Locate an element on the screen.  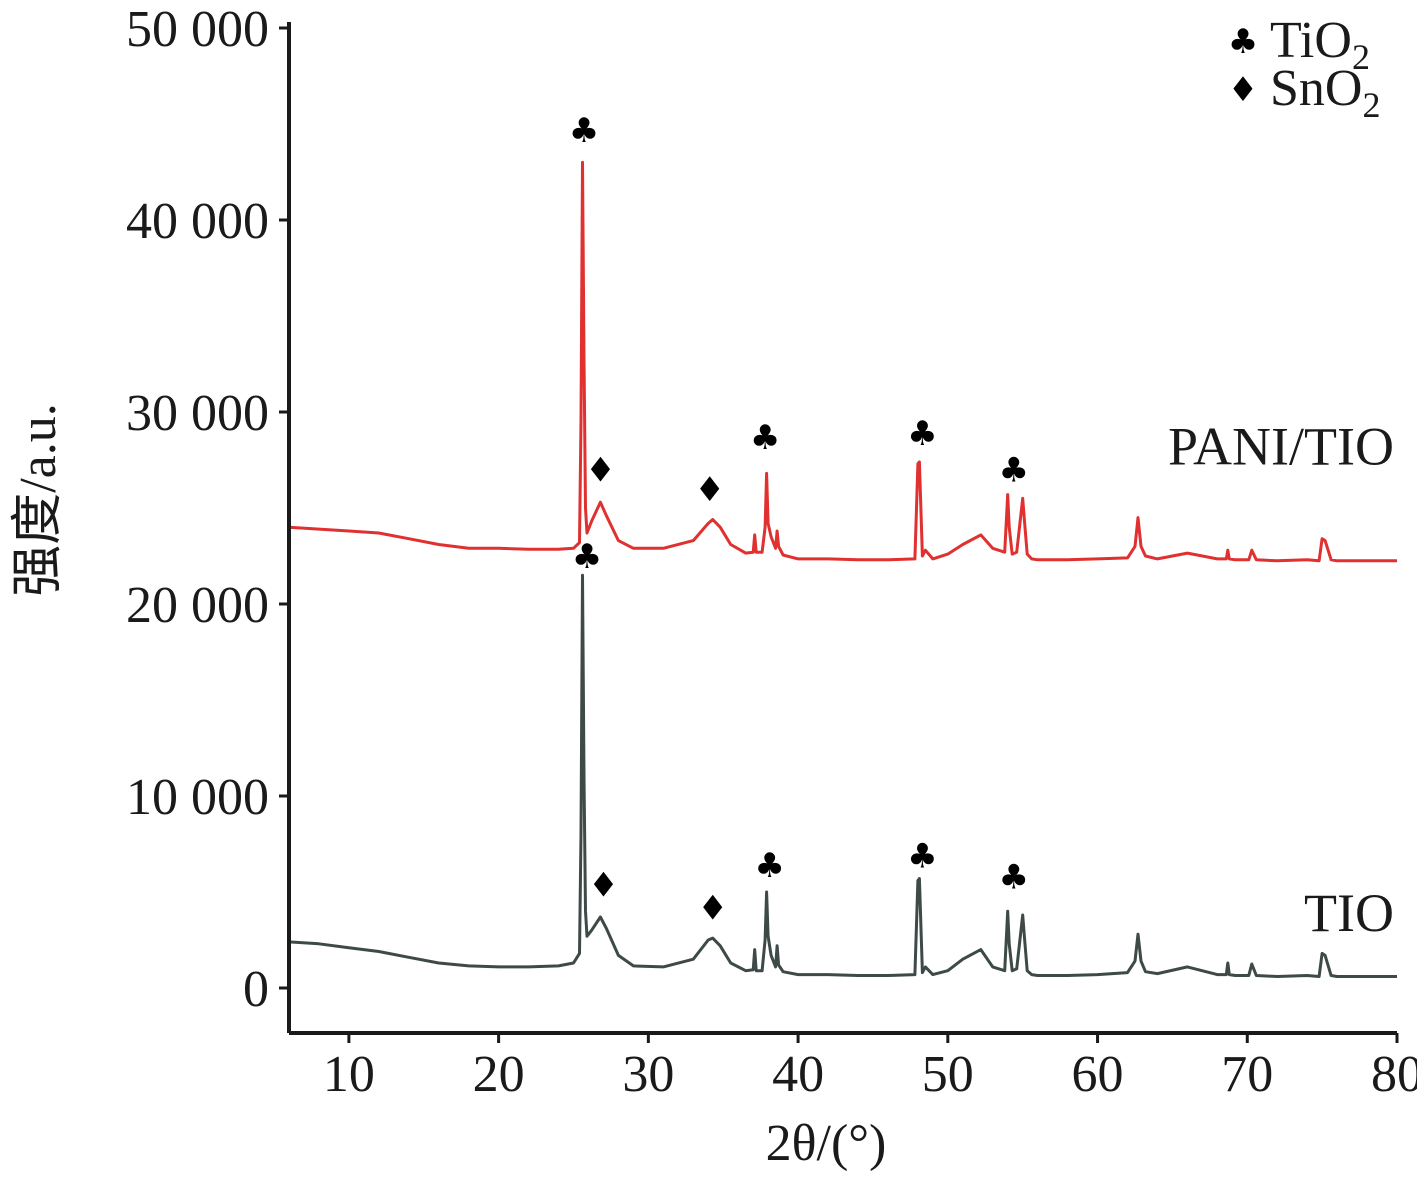
series-label: TIO is located at coordinates (1349, 913).